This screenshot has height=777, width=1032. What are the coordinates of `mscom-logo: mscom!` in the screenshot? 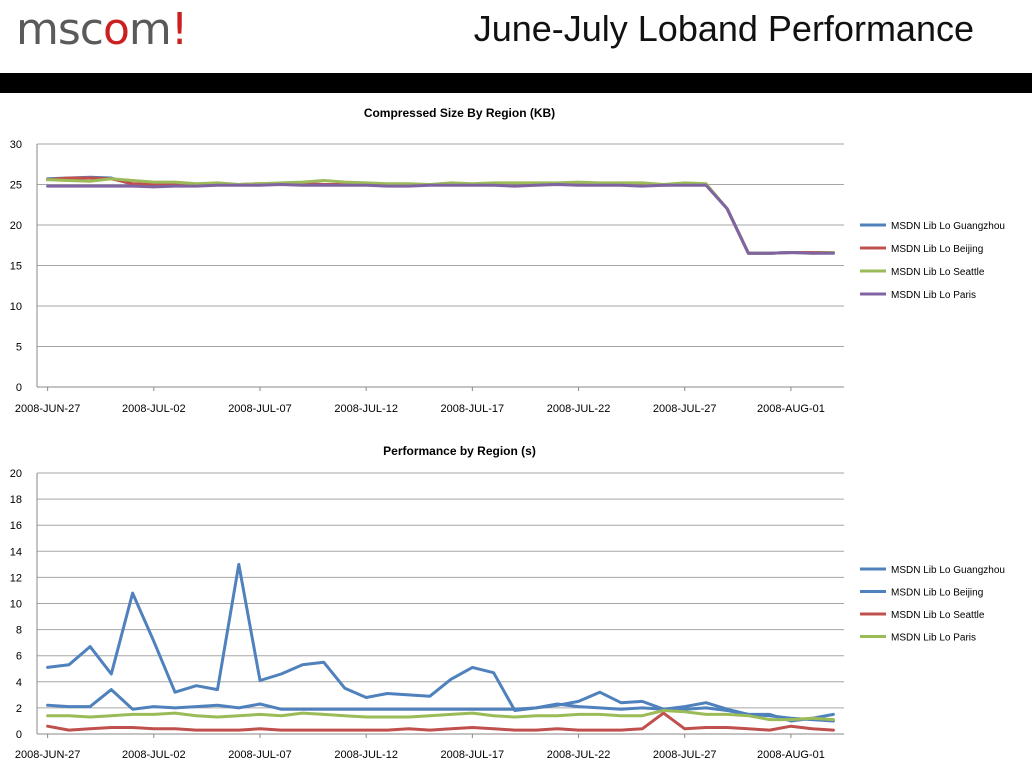 It's located at (102, 29).